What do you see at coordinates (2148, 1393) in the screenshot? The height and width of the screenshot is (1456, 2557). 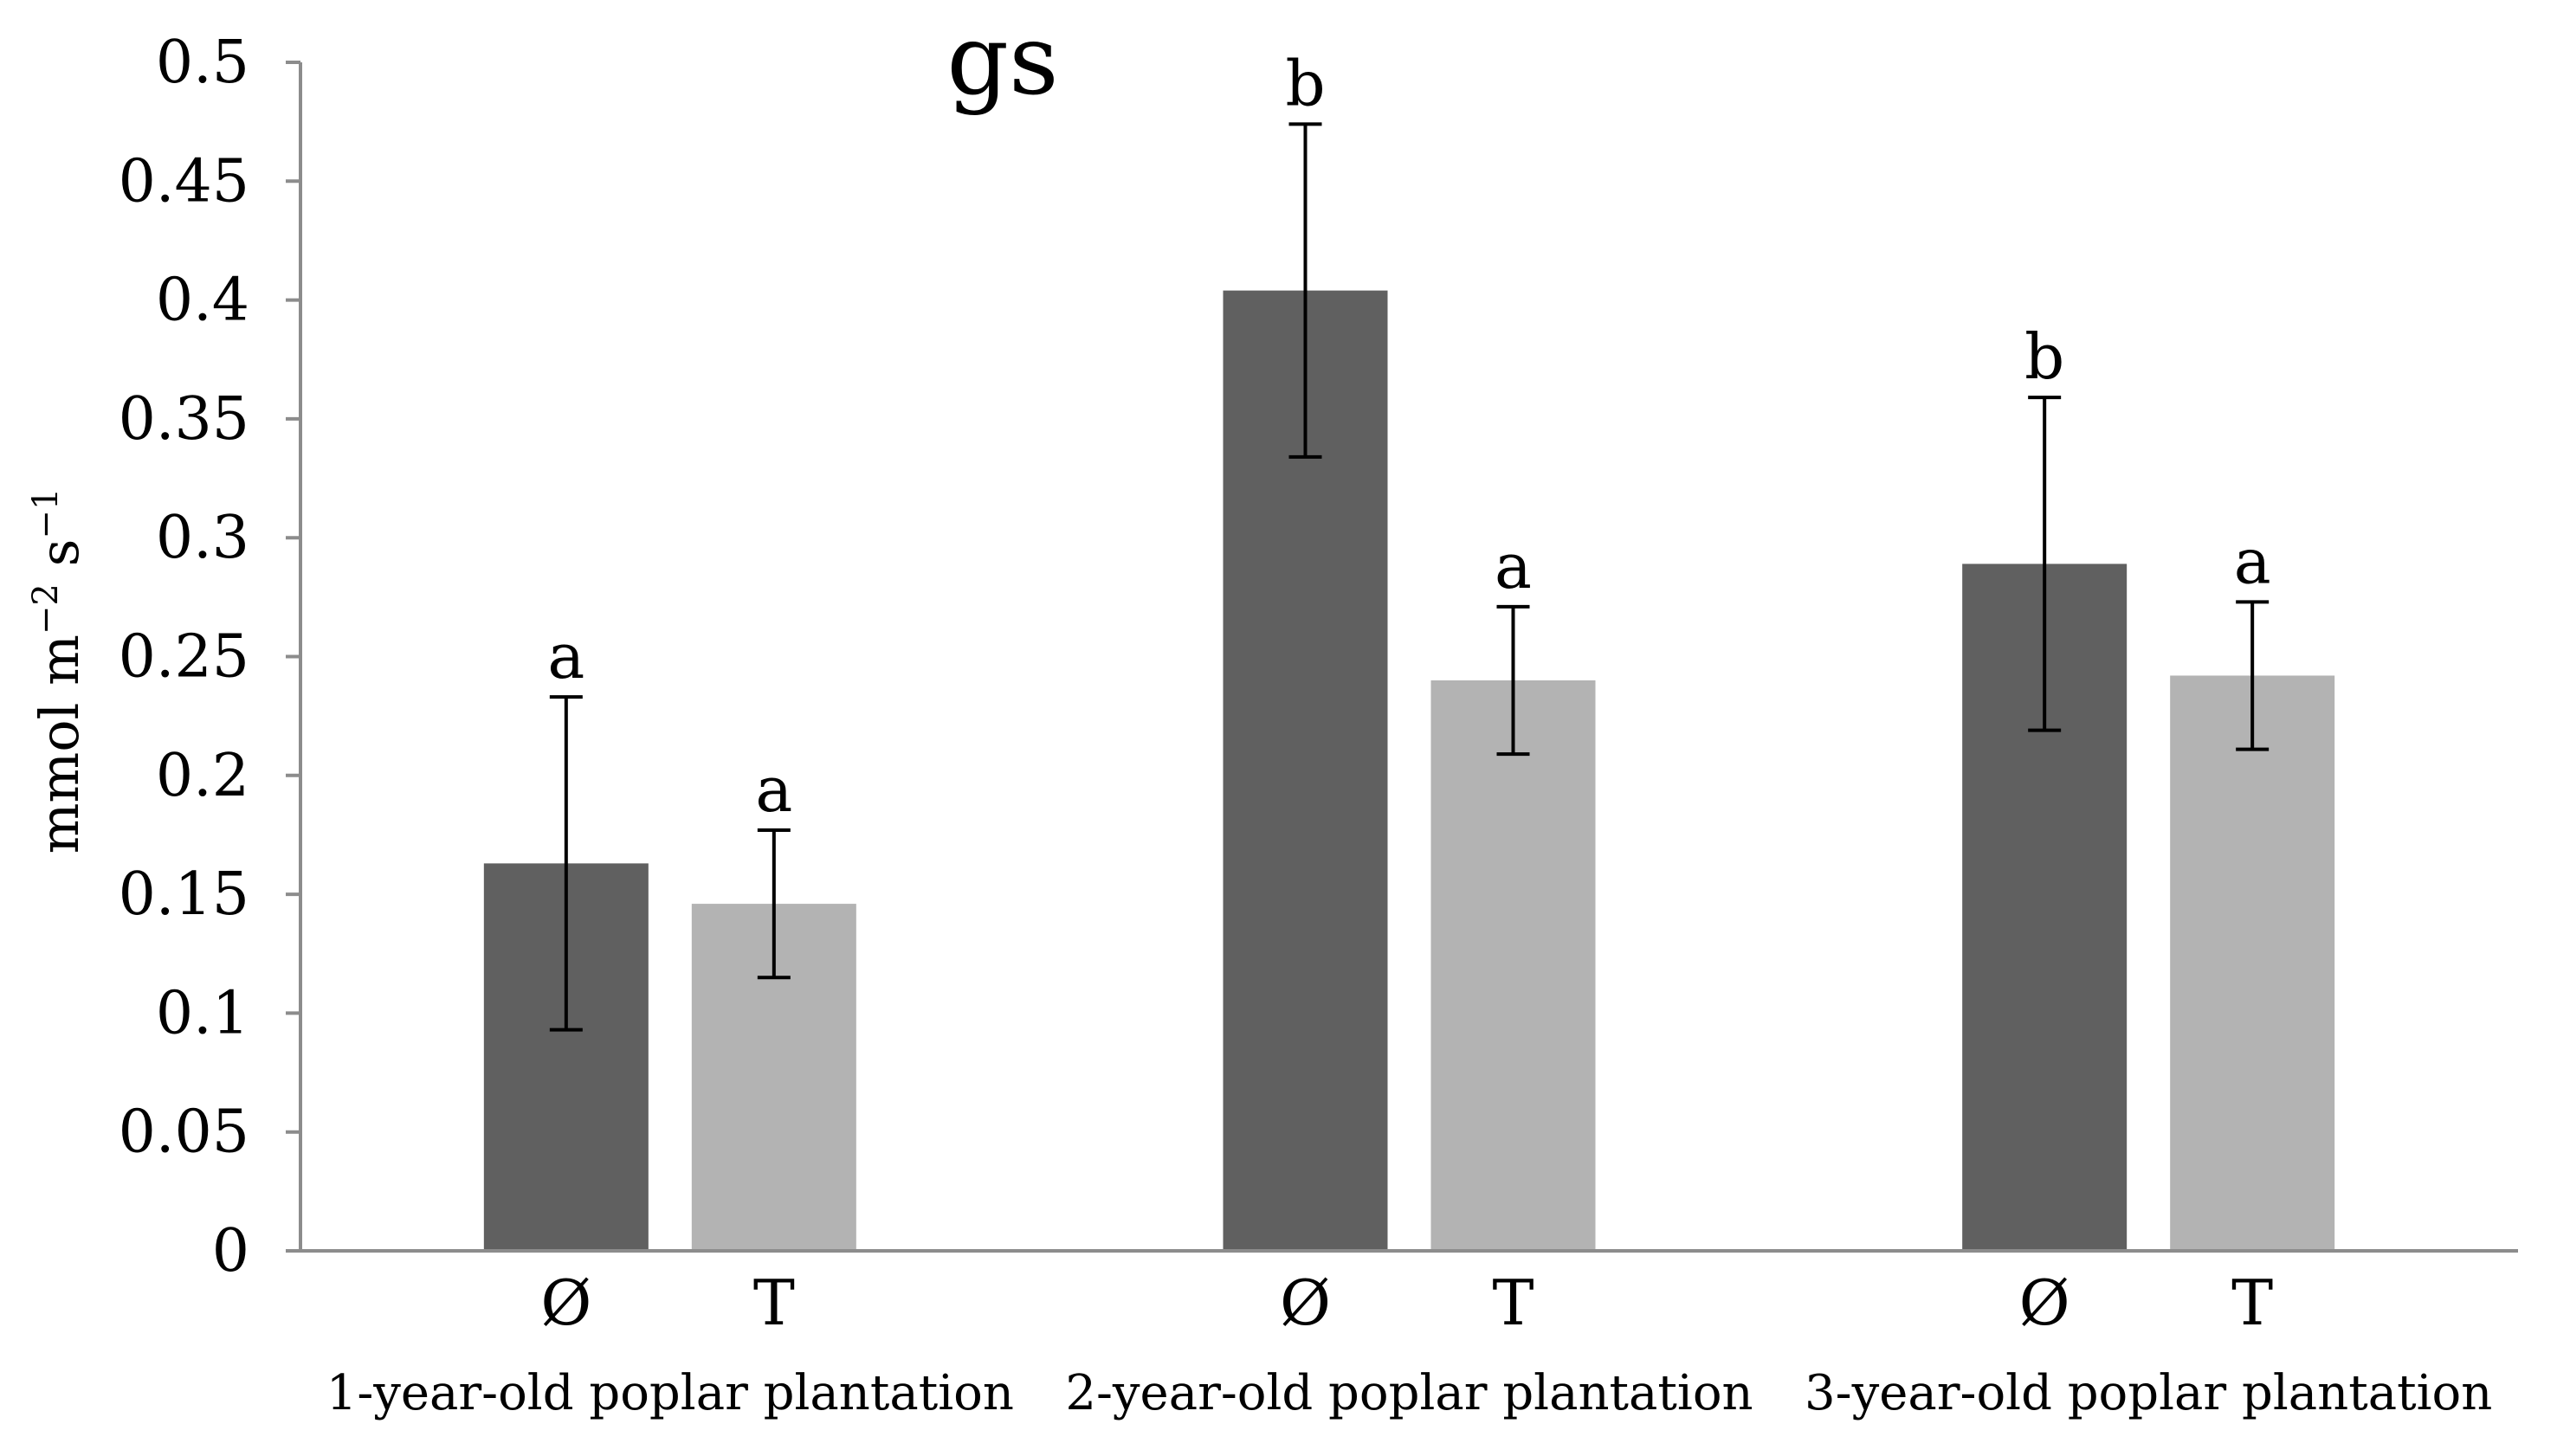 I see `group-label: 3-year-old poplar plantation` at bounding box center [2148, 1393].